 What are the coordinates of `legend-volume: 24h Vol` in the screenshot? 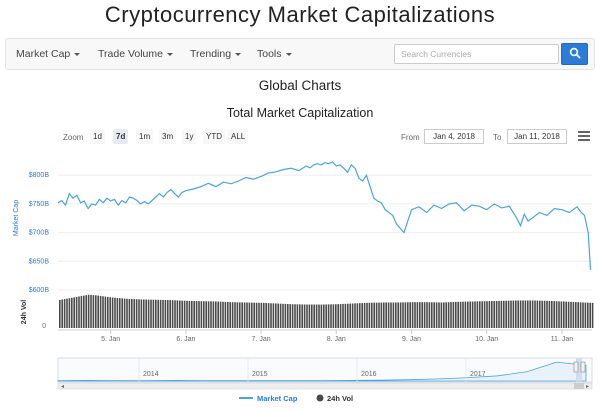 It's located at (340, 398).